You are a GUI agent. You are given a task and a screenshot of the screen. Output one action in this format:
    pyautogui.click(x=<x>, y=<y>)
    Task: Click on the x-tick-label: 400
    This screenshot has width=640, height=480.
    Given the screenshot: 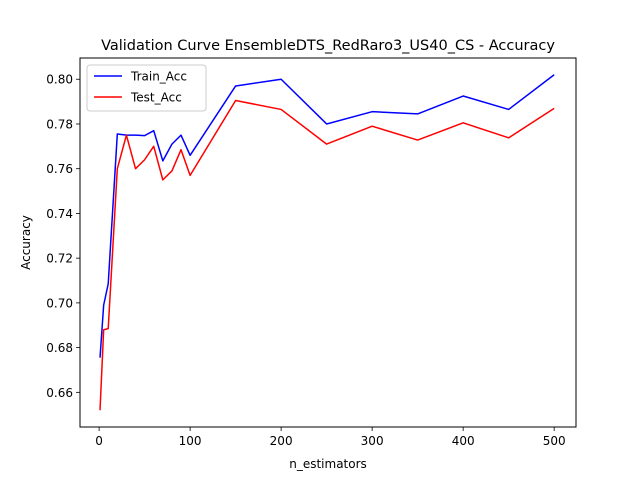 What is the action you would take?
    pyautogui.click(x=463, y=441)
    